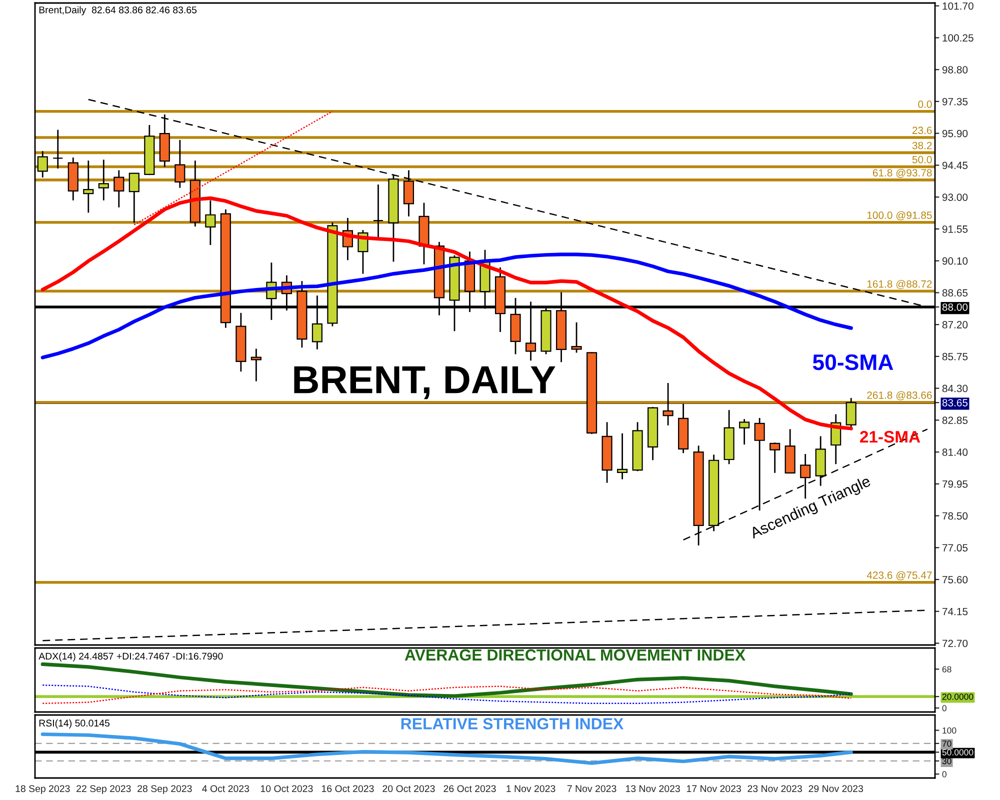 The width and height of the screenshot is (1000, 800). Describe the element at coordinates (958, 697) in the screenshot. I see `y-tick-label: 20.0000` at that location.